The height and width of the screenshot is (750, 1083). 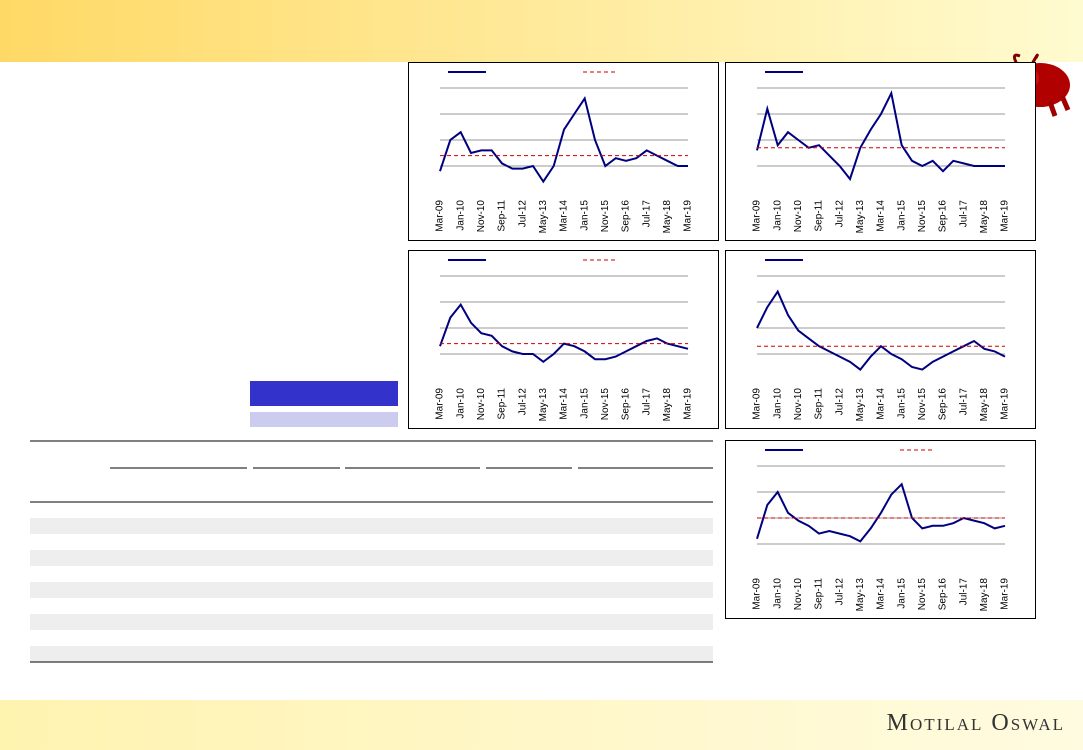 What do you see at coordinates (541, 31) in the screenshot?
I see `header-band` at bounding box center [541, 31].